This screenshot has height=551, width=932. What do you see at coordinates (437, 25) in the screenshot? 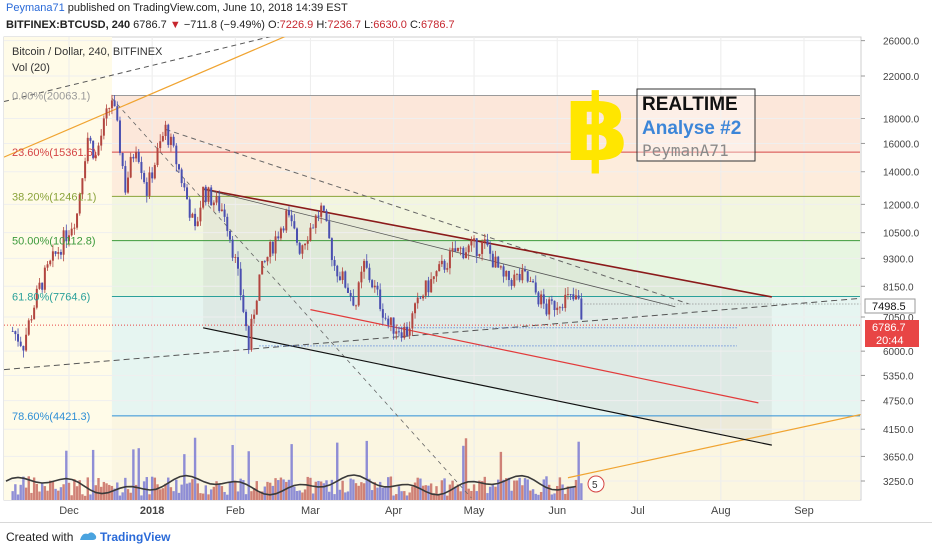
I see `close-value: 6786.7` at bounding box center [437, 25].